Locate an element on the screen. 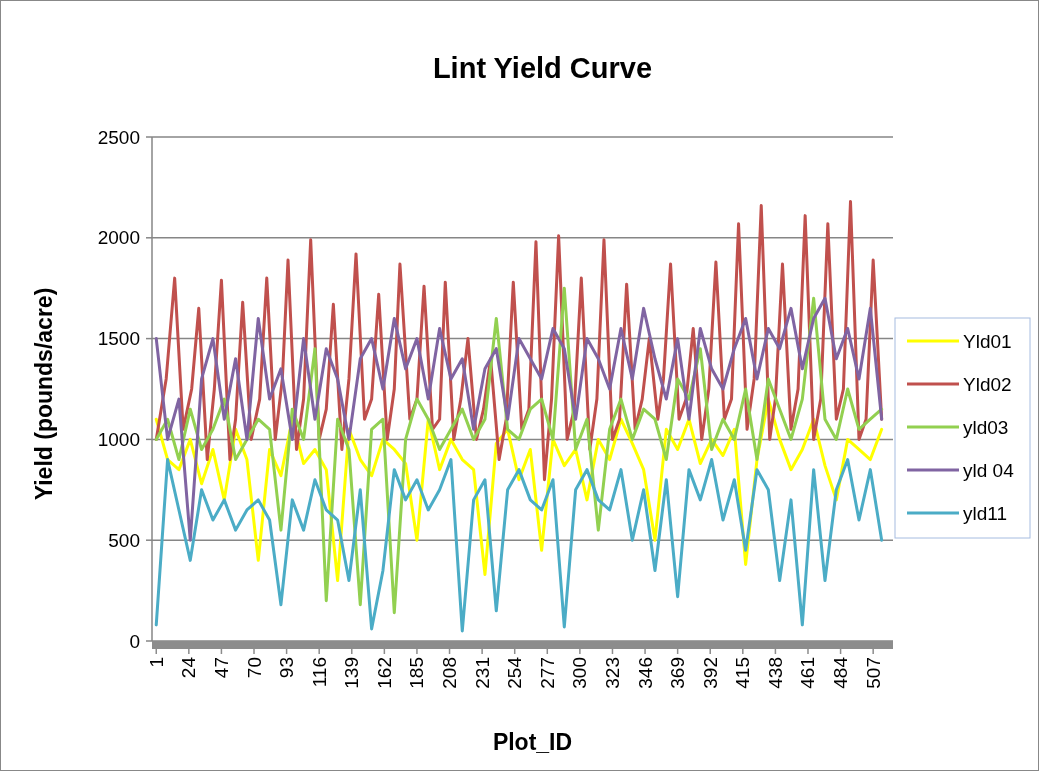 The image size is (1039, 771). x-tick-label: 507 is located at coordinates (873, 673).